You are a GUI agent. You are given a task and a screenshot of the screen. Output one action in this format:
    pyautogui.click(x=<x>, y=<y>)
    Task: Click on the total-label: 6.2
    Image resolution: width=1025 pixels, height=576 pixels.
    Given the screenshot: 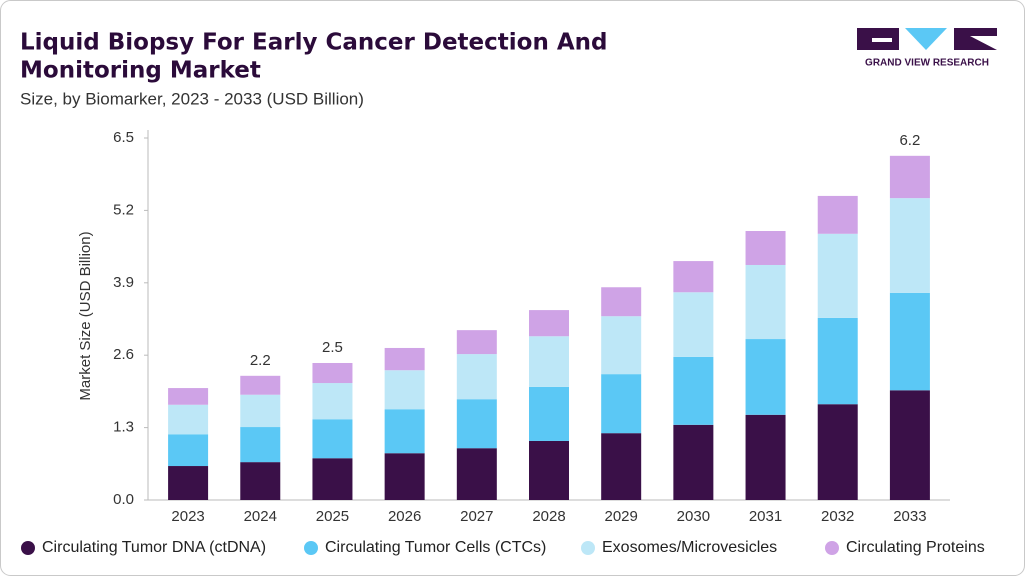 What is the action you would take?
    pyautogui.click(x=909, y=140)
    